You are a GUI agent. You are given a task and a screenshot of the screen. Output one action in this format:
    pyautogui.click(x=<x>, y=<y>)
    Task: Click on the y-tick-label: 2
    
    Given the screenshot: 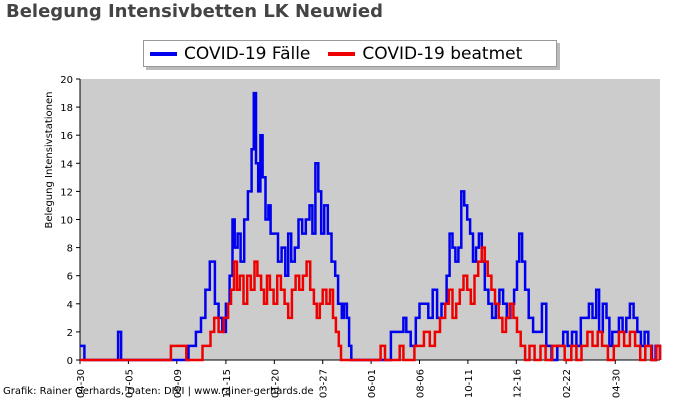 What is the action you would take?
    pyautogui.click(x=70, y=333)
    